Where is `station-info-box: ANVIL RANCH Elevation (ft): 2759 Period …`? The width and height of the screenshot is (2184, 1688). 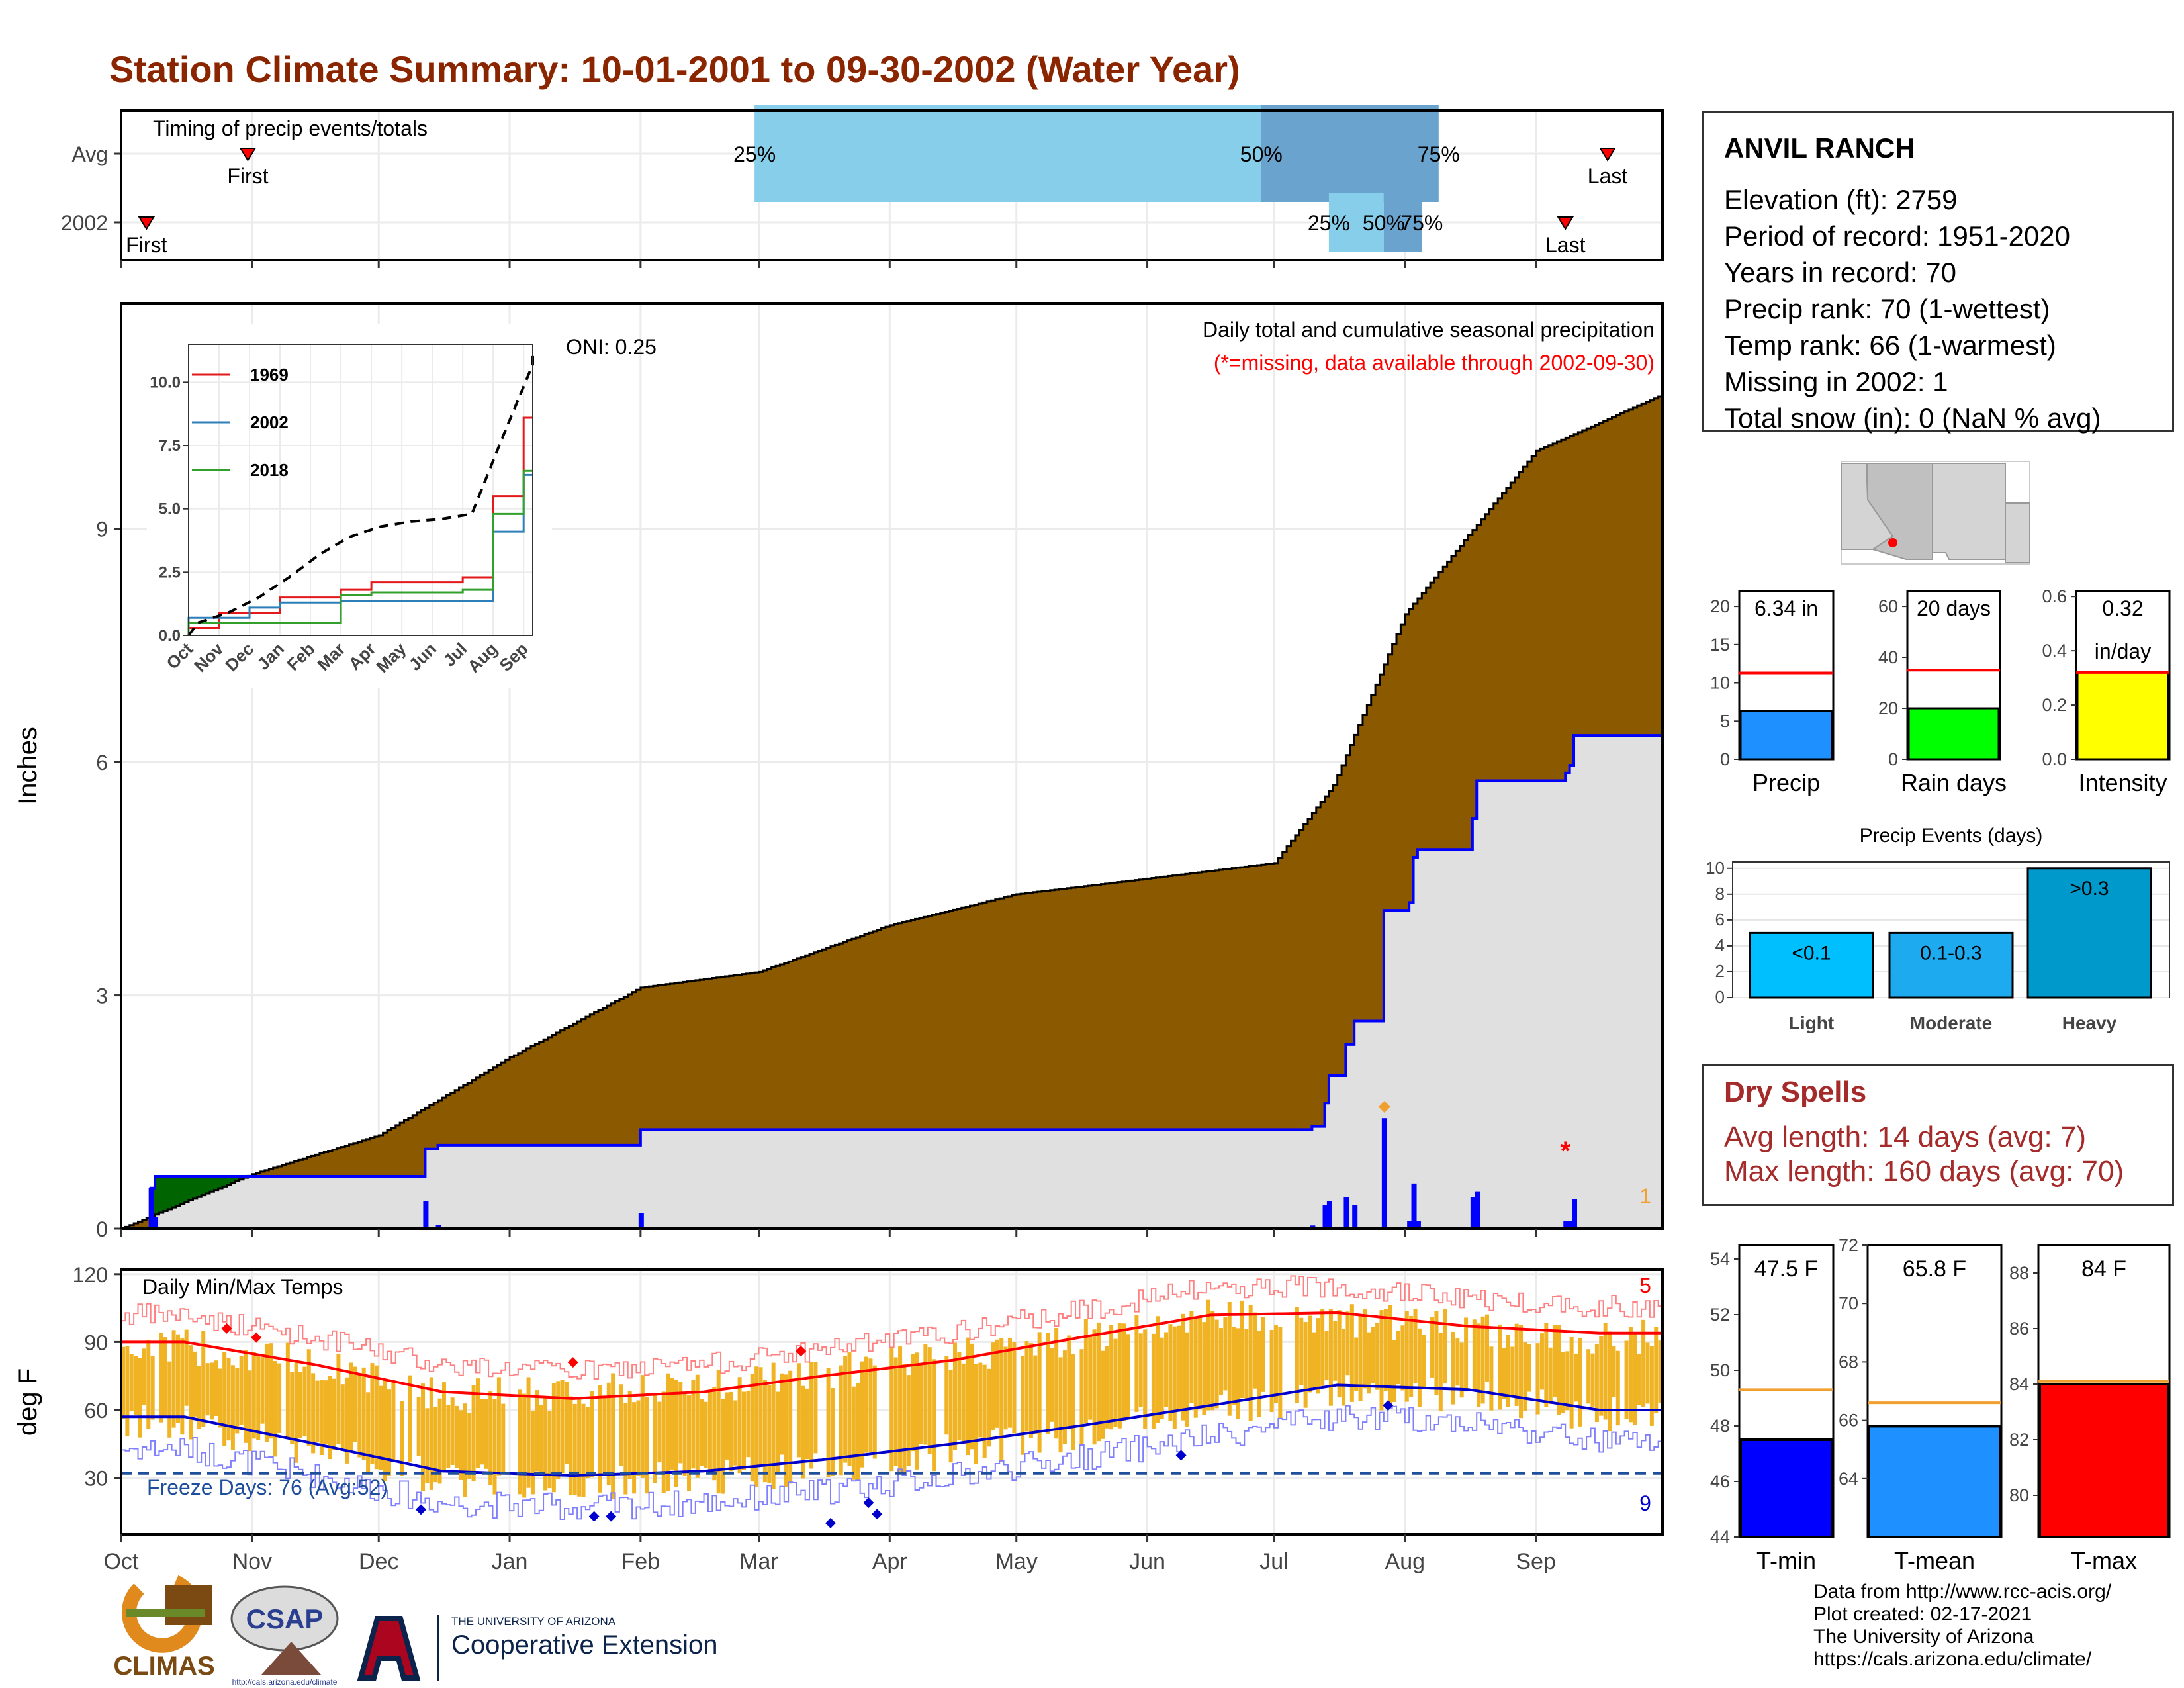 station-info-box: ANVIL RANCH Elevation (ft): 2759 Period … is located at coordinates (1938, 272).